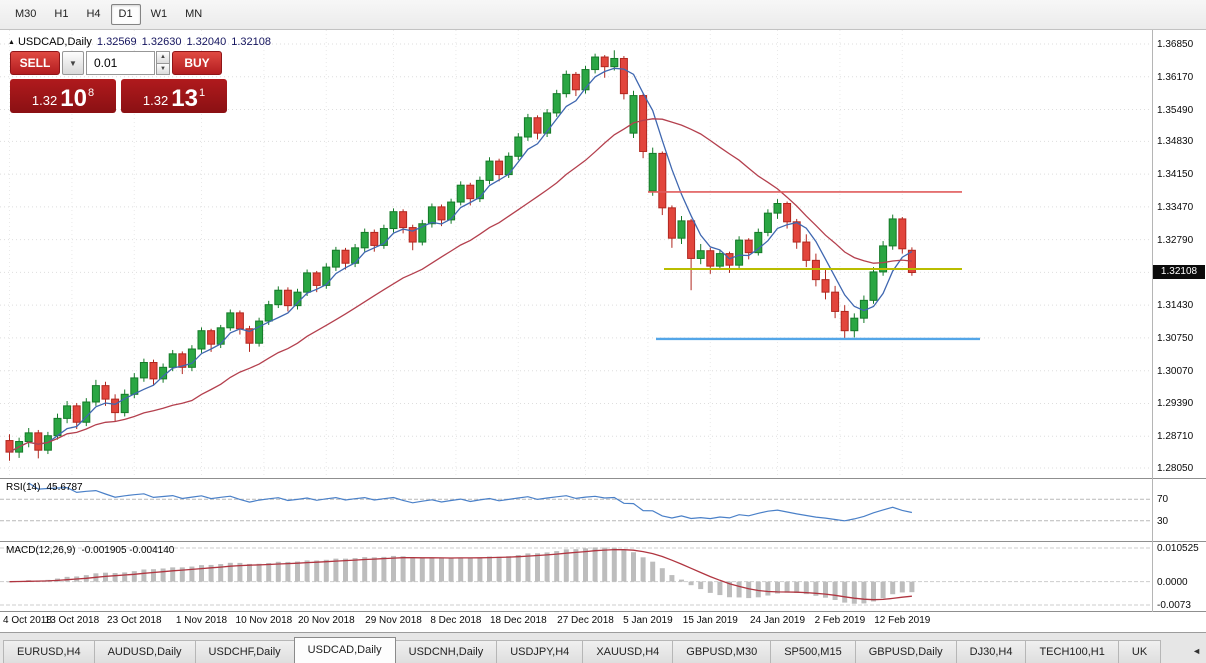  Describe the element at coordinates (72, 620) in the screenshot. I see `time-axis-label: 13 Oct 2018` at that location.